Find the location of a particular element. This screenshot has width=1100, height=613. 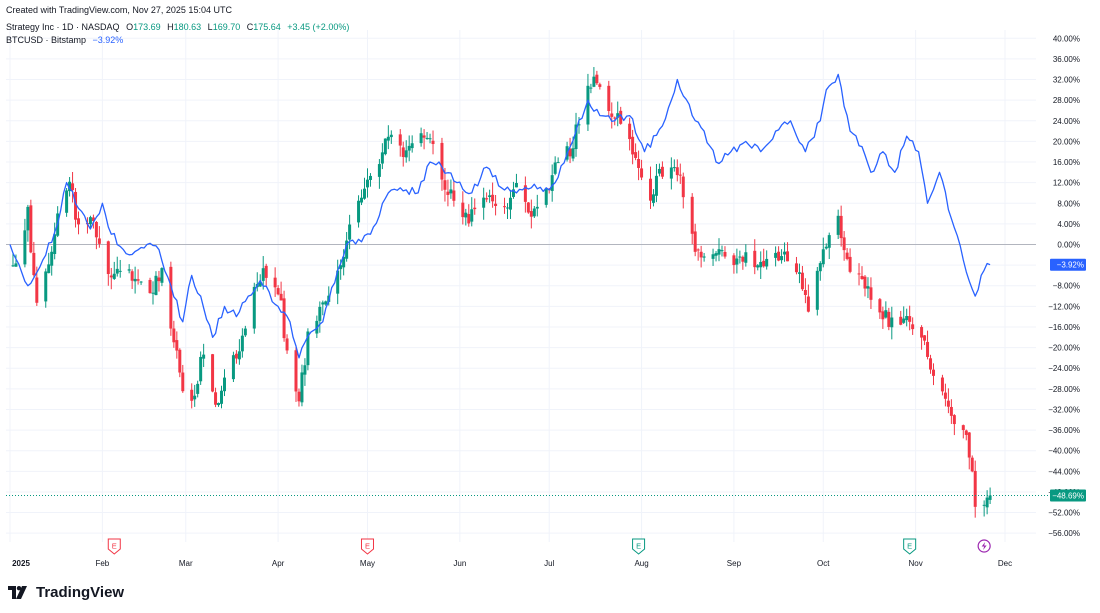

main-symbol-name: Strategy Inc · 1D · NASDAQ is located at coordinates (63, 27).